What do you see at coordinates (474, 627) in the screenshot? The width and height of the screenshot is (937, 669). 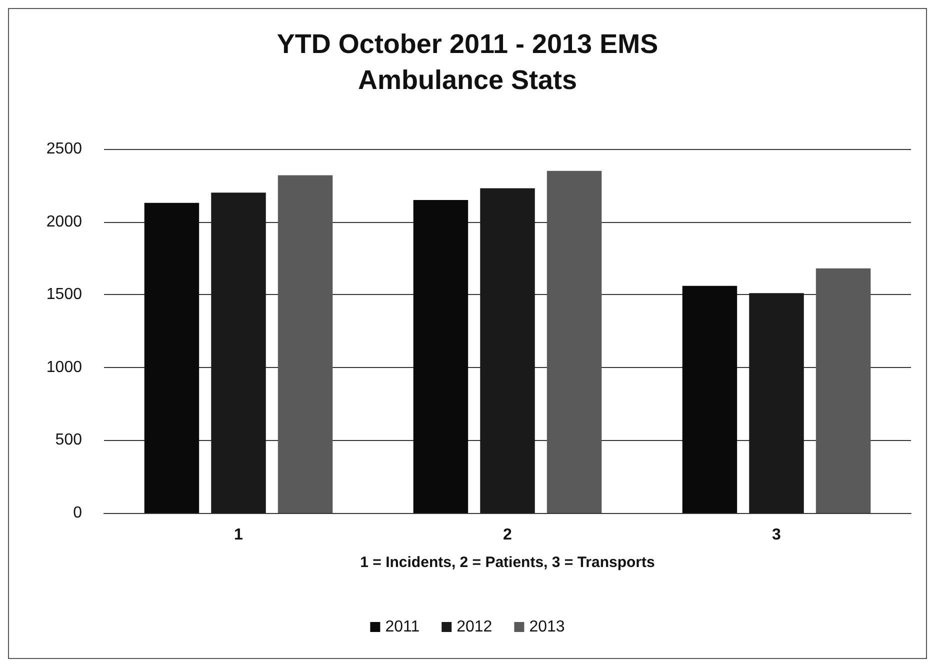 I see `legend-label: 2012` at bounding box center [474, 627].